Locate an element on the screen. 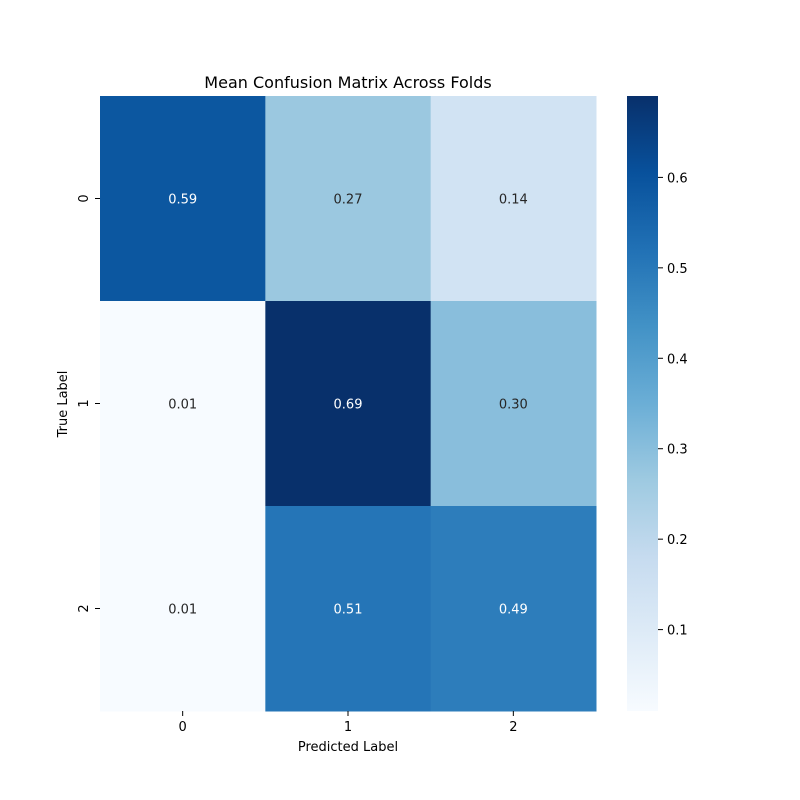 Image resolution: width=800 pixels, height=800 pixels. y-axis-ticks: 0 1 2 is located at coordinates (88, 403).